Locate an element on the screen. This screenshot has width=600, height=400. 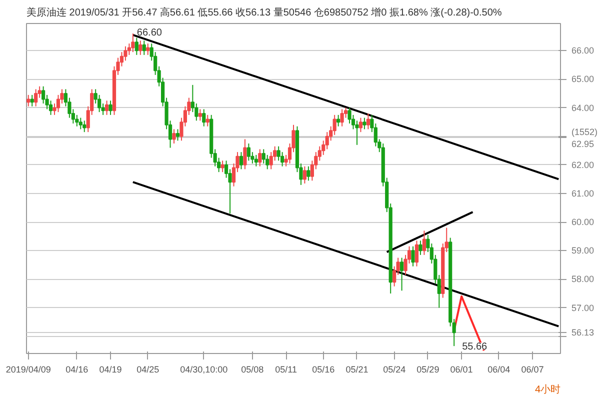
annotation: 55.66 is located at coordinates (475, 347).